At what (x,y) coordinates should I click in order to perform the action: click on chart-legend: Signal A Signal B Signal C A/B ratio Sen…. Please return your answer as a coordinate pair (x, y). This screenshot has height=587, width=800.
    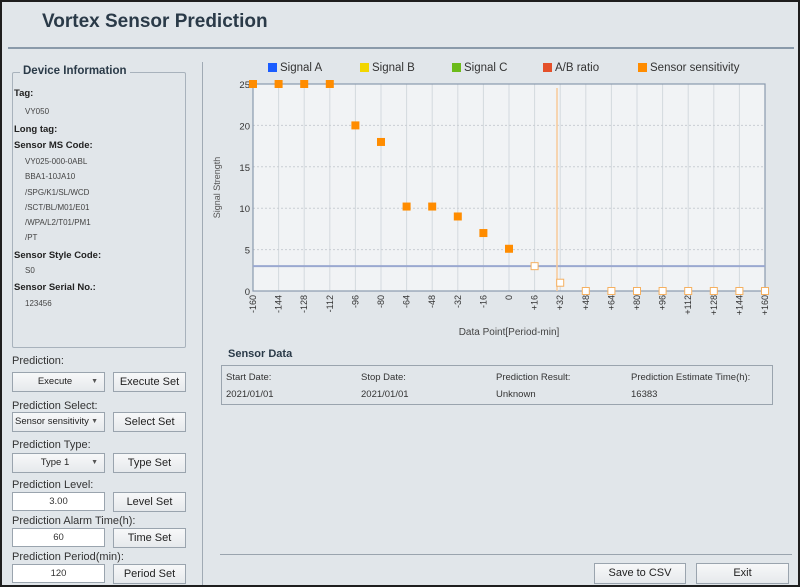
    Looking at the image, I should click on (400, 70).